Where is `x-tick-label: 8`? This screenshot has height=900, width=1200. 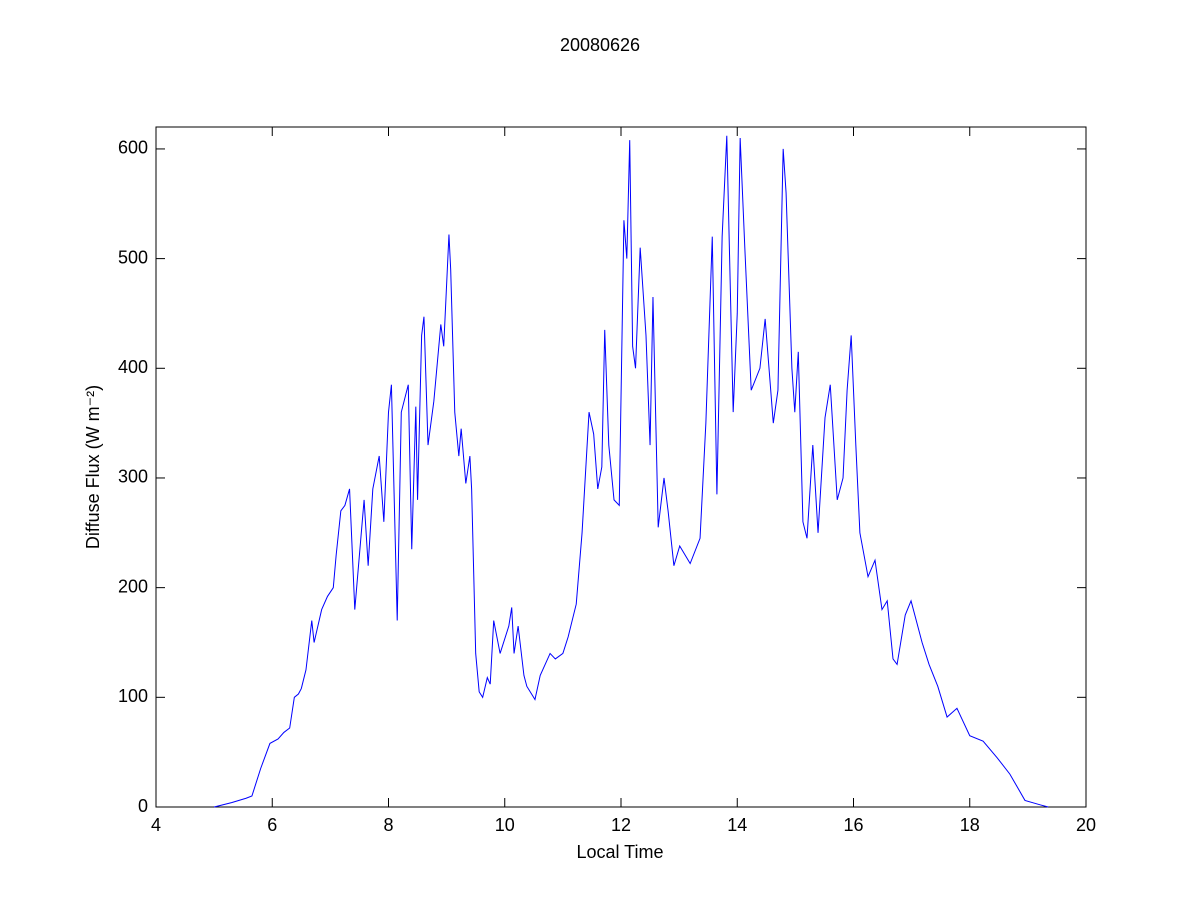
x-tick-label: 8 is located at coordinates (388, 825).